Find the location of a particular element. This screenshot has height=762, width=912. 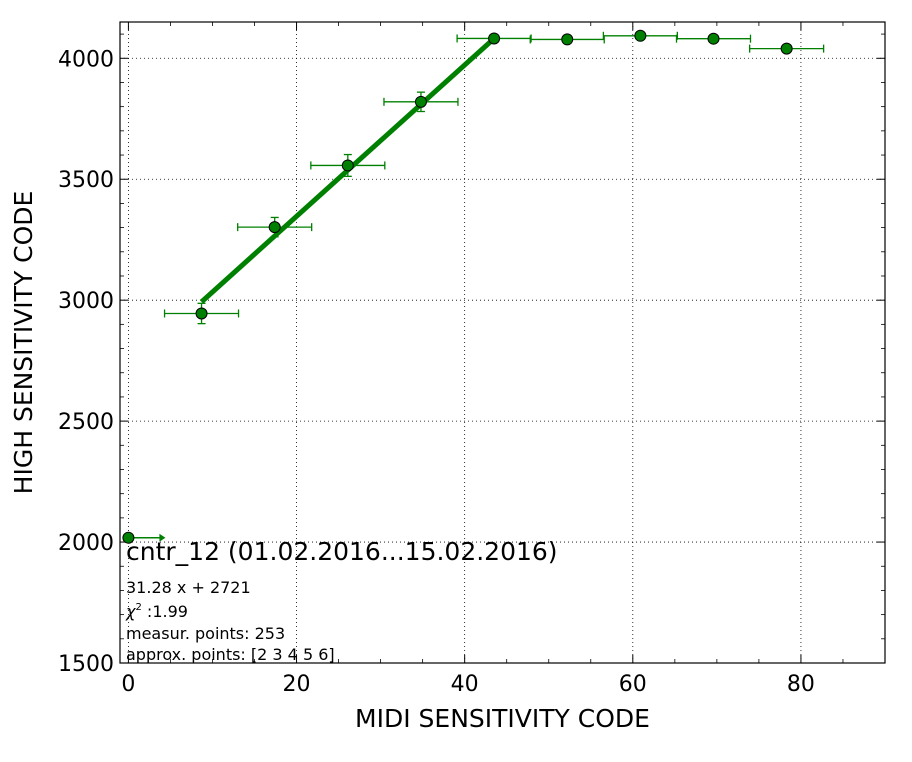

x-axis-label: MIDI SENSITIVITY CODE is located at coordinates (502, 718).